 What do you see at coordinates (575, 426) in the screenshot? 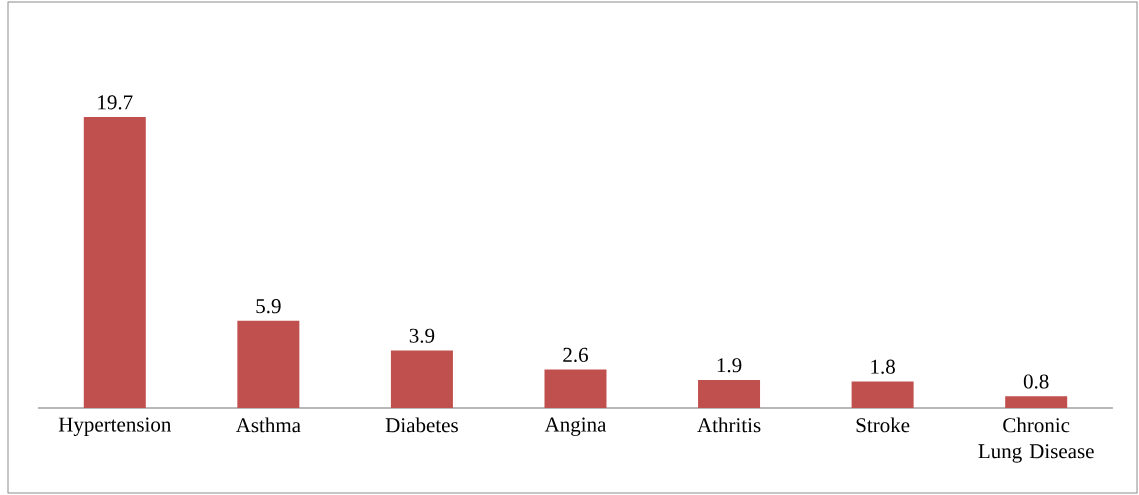
I see `x-tick-label: Angina` at bounding box center [575, 426].